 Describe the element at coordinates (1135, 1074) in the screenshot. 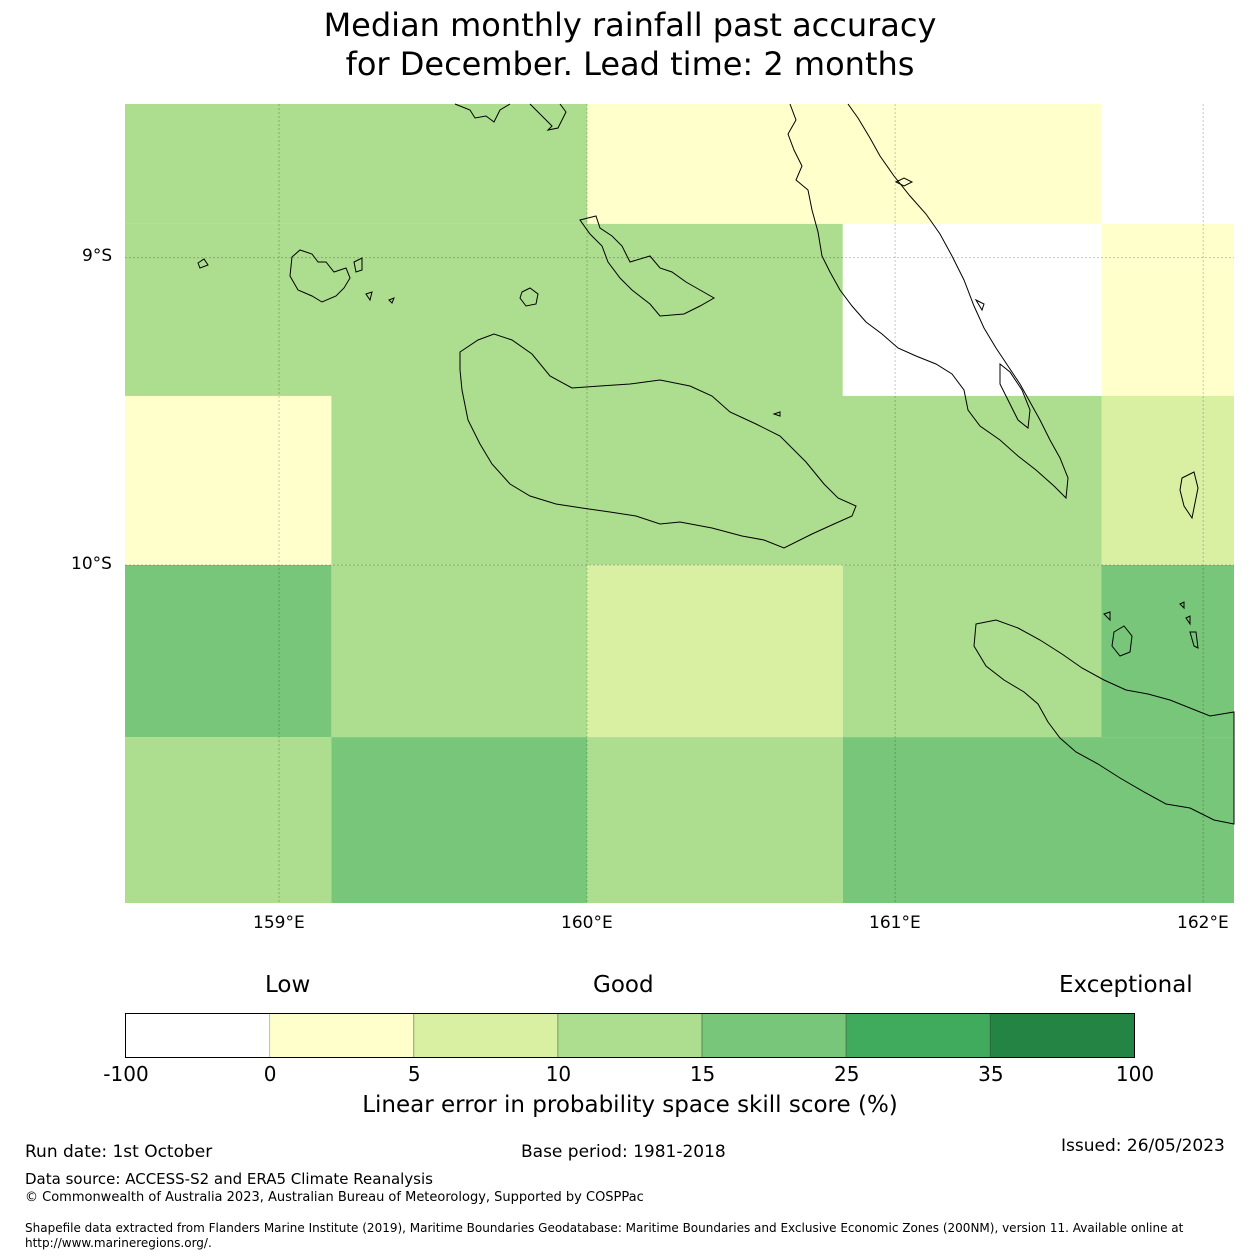

I see `colorbar-tick-7: 100` at that location.